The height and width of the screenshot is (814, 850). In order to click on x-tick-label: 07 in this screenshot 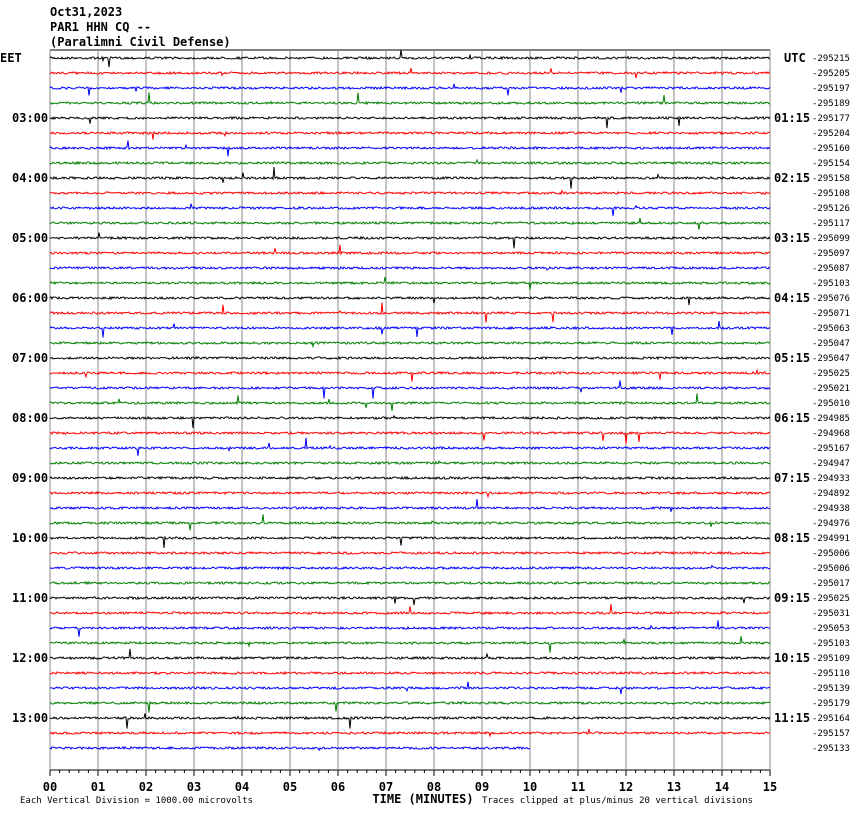, I will do `click(386, 787)`.